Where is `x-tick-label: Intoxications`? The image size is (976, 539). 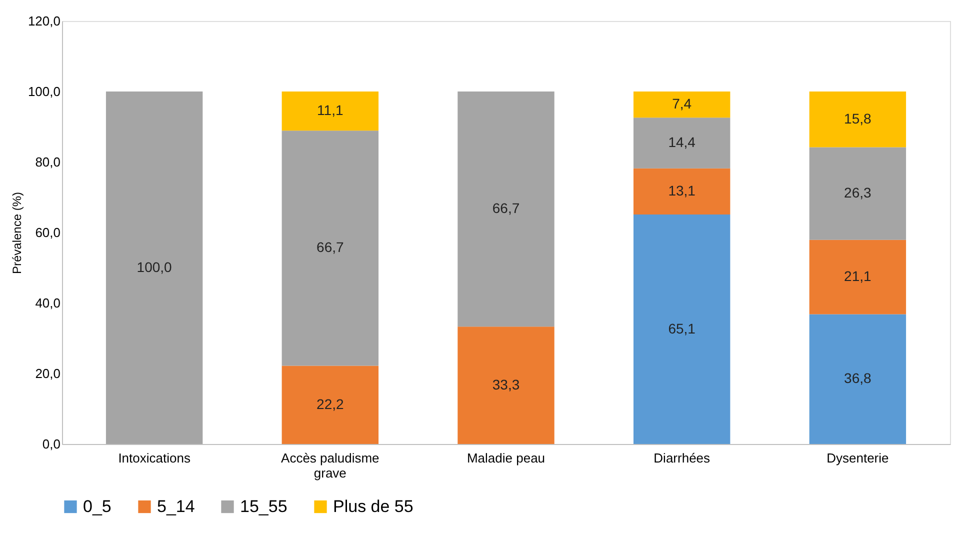
x-tick-label: Intoxications is located at coordinates (154, 458).